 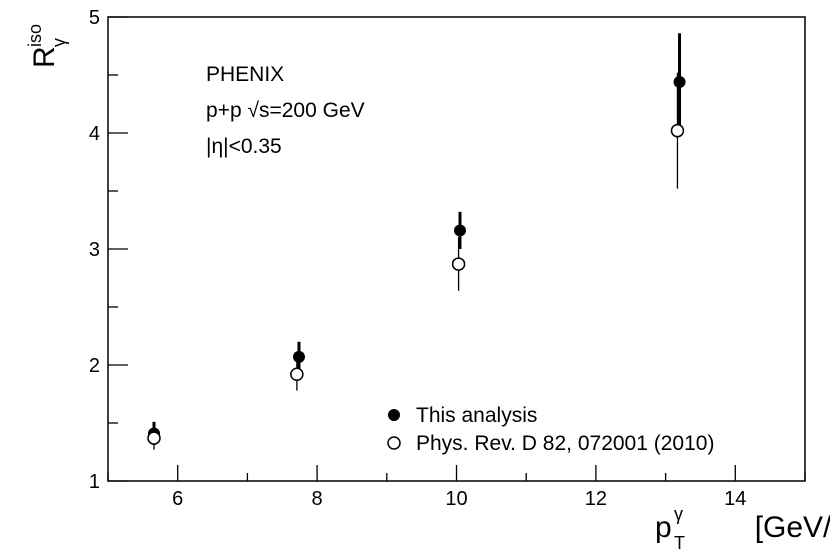 I want to click on y-ticks: 1 2 3 4 5, so click(x=108, y=250).